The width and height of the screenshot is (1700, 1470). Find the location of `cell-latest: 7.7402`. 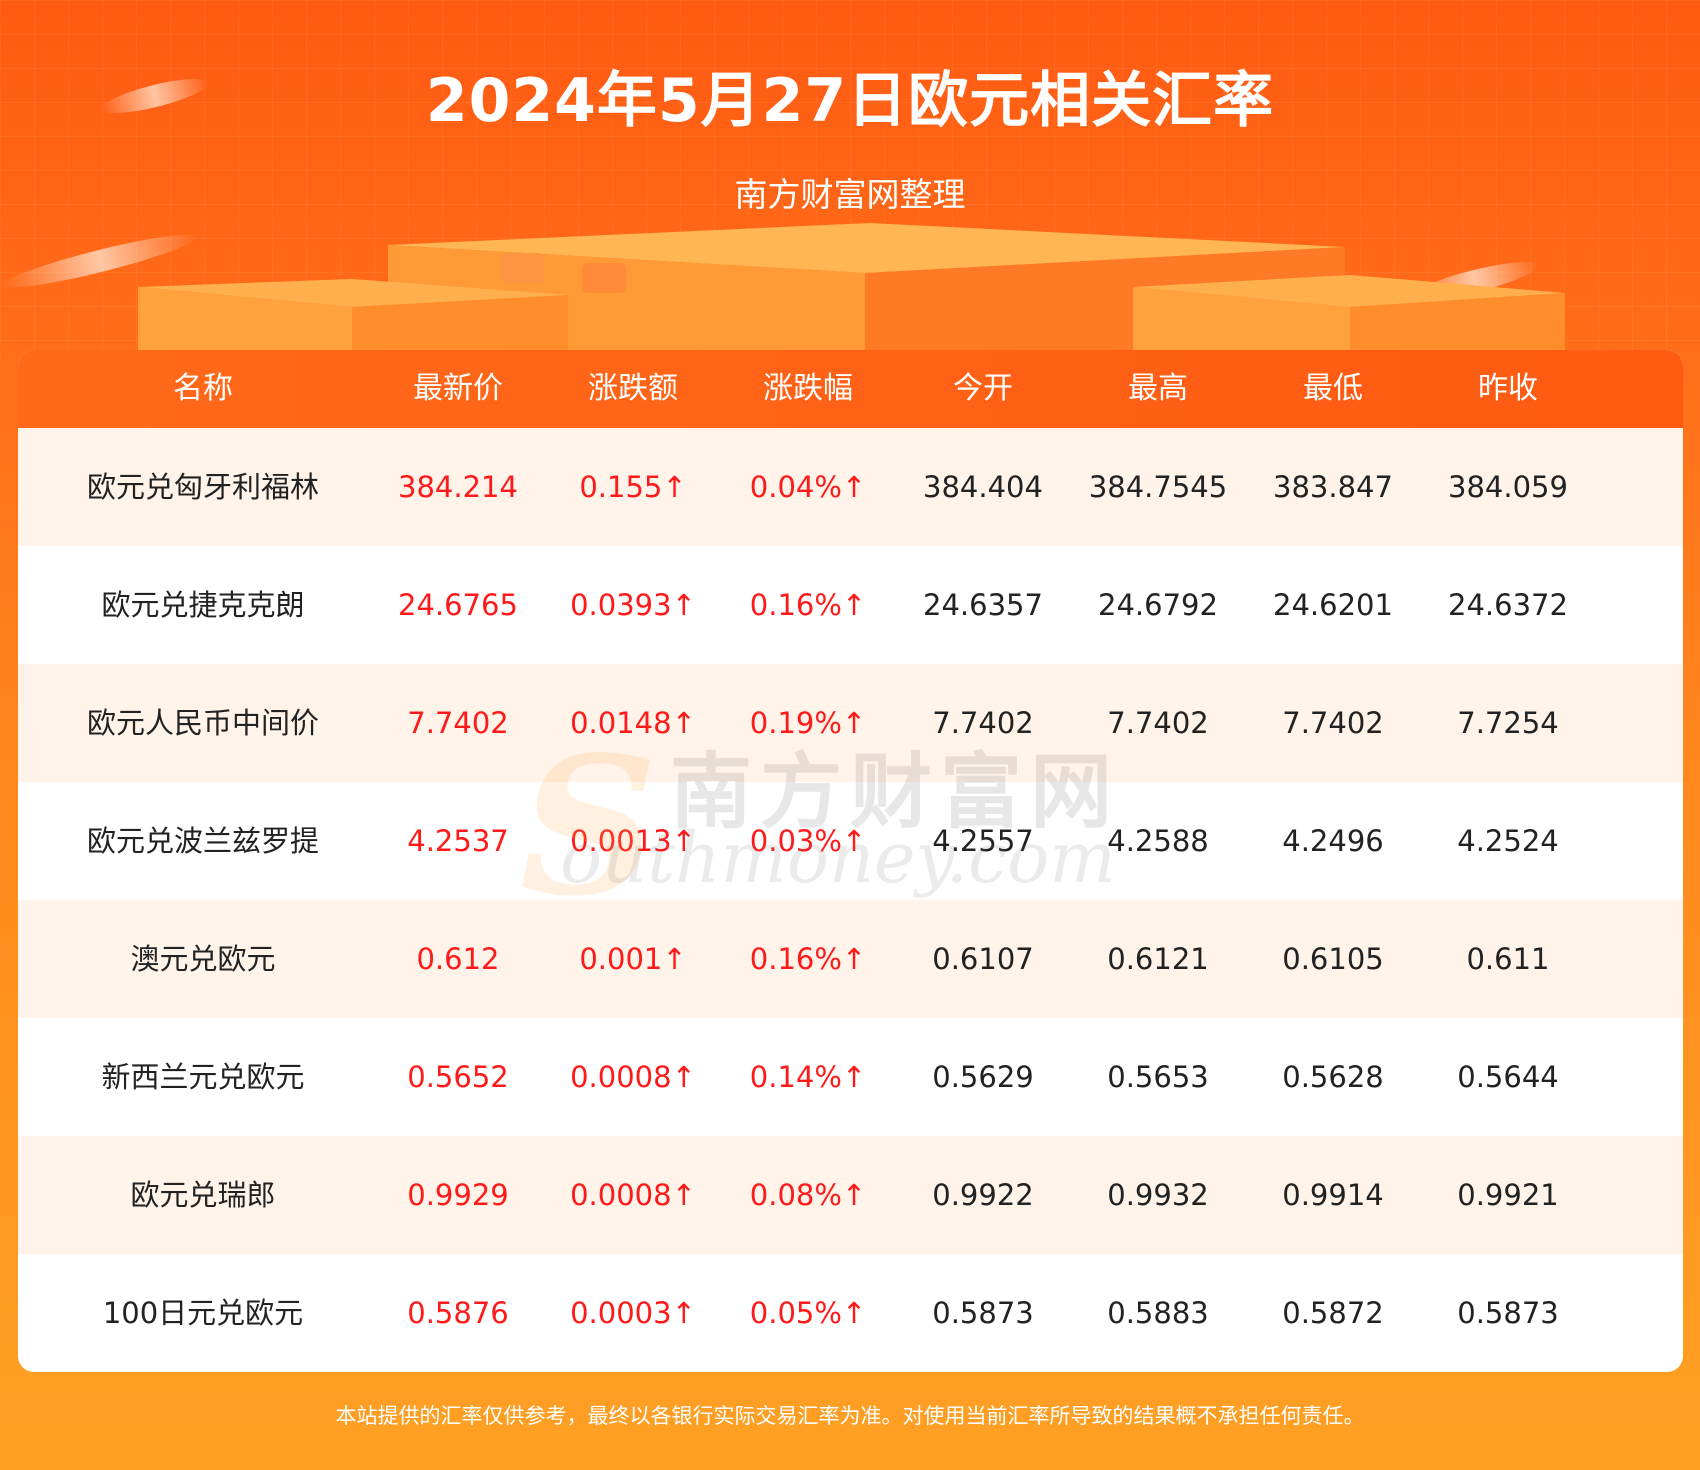

cell-latest: 7.7402 is located at coordinates (458, 723).